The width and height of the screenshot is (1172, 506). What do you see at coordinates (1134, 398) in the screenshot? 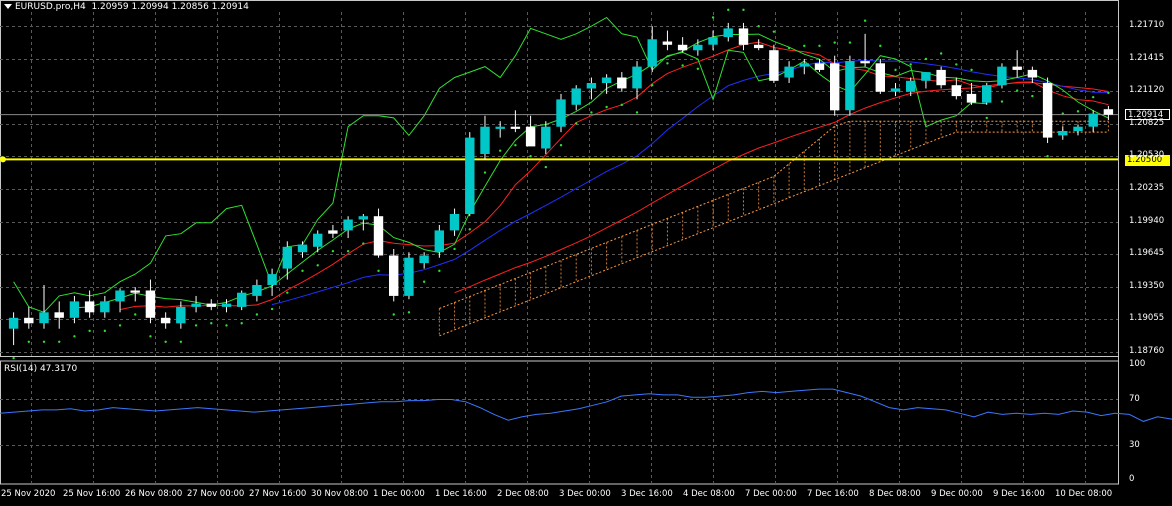
I see `rsi-tick-label: 70` at bounding box center [1134, 398].